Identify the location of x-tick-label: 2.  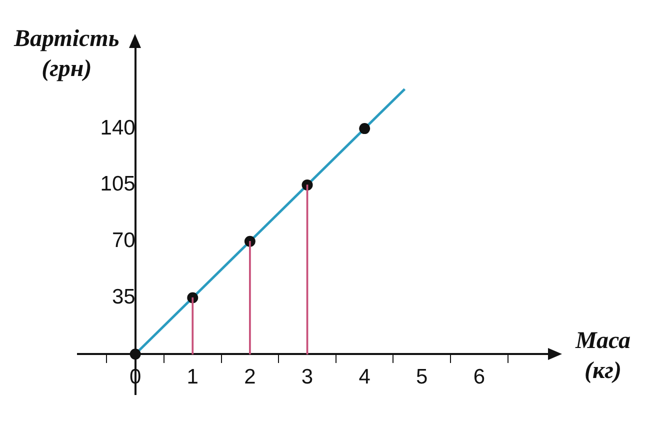
(250, 377).